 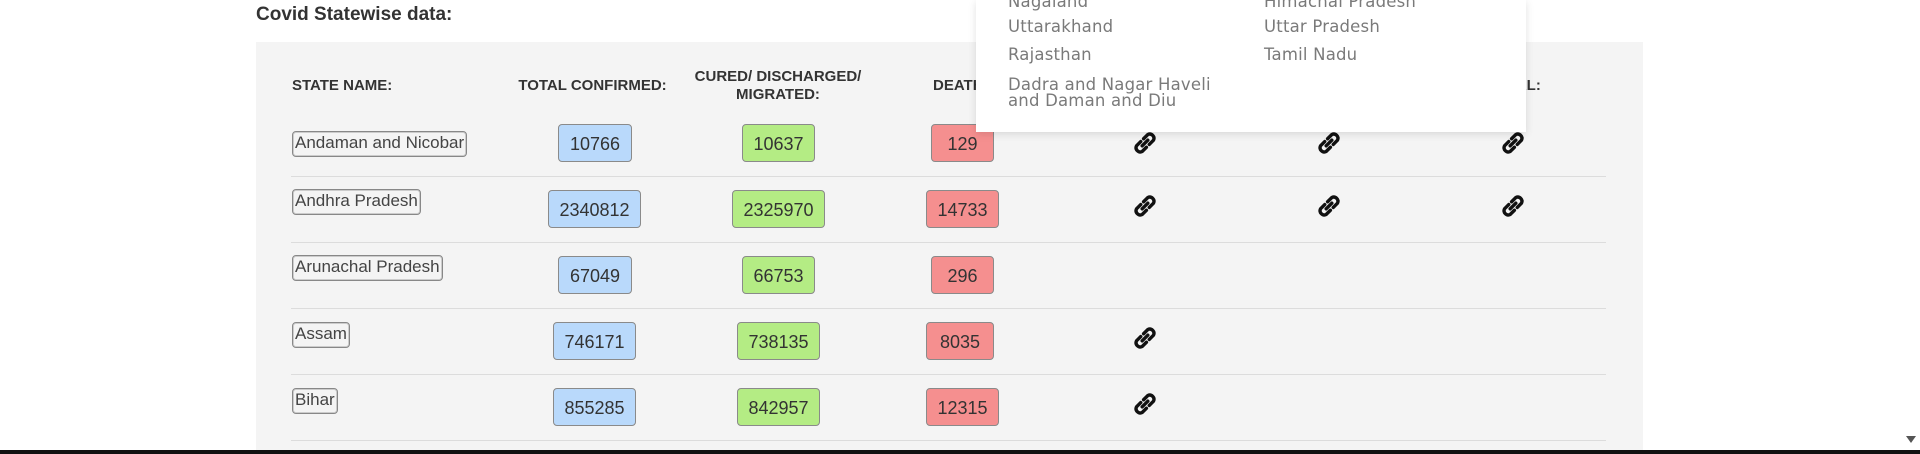 I want to click on confirmed-badge: 746171, so click(x=594, y=341).